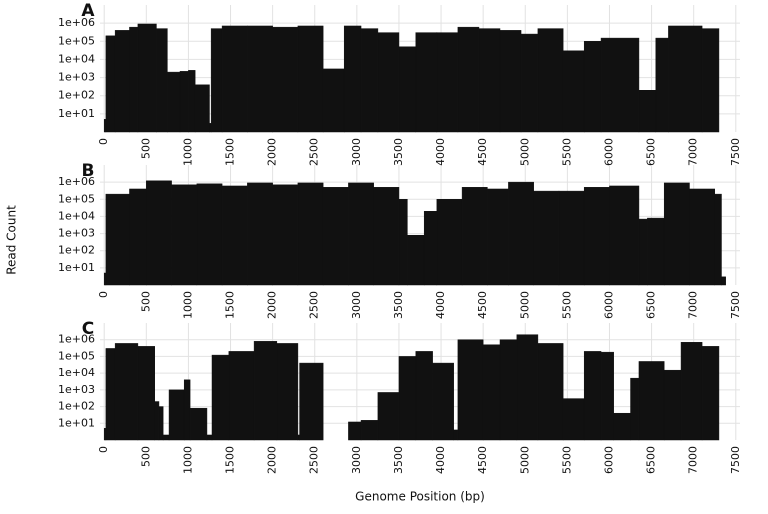 Image resolution: width=768 pixels, height=514 pixels. What do you see at coordinates (88, 171) in the screenshot?
I see `panel-title: B` at bounding box center [88, 171].